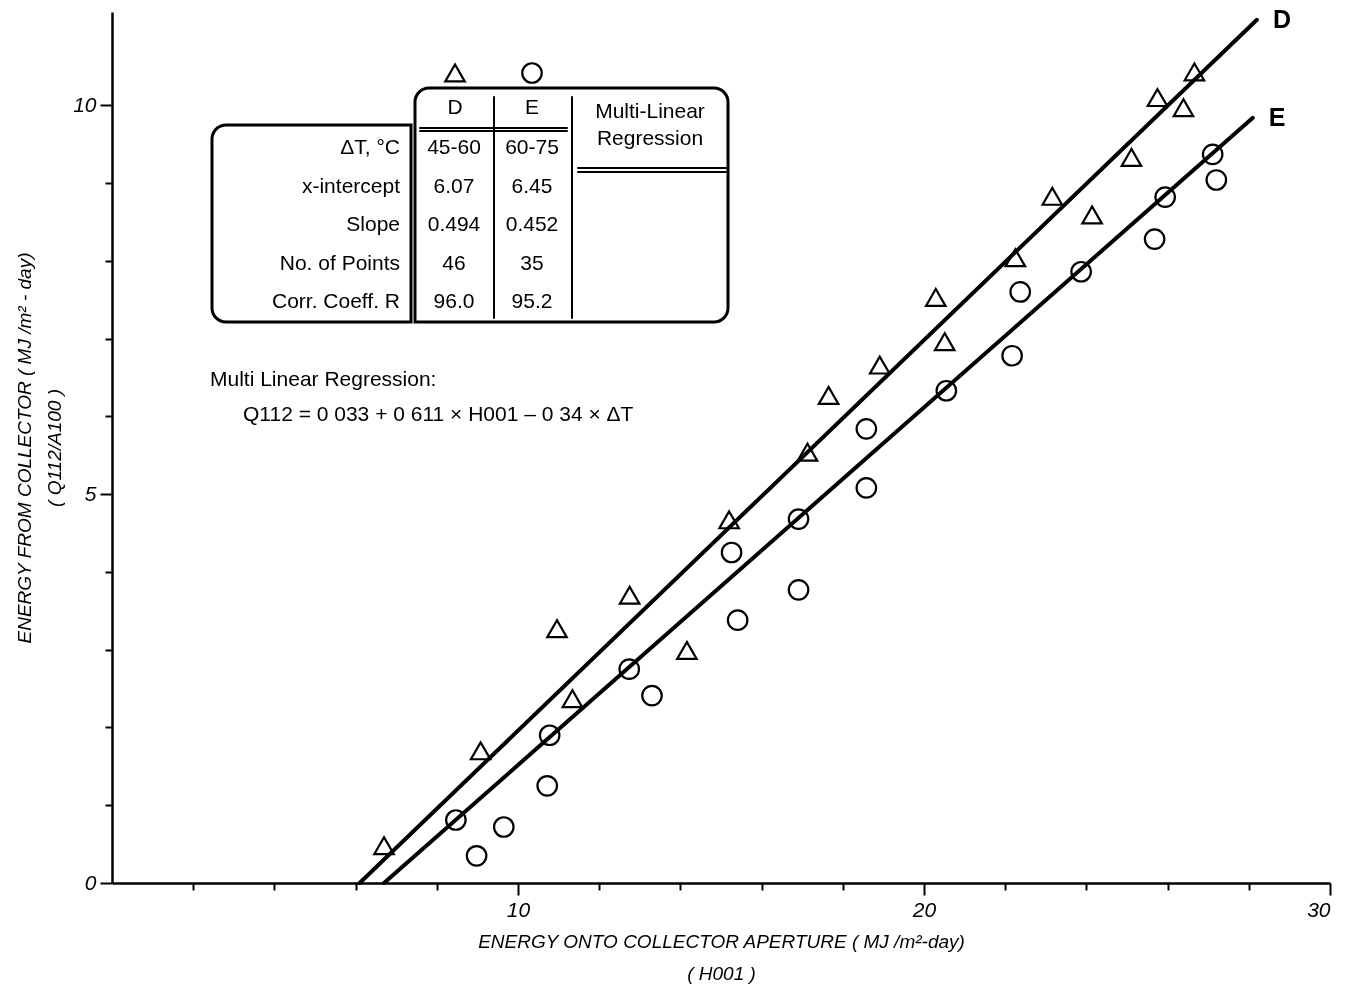 Image resolution: width=1353 pixels, height=989 pixels. What do you see at coordinates (1319, 909) in the screenshot?
I see `x-tick-label: 30` at bounding box center [1319, 909].